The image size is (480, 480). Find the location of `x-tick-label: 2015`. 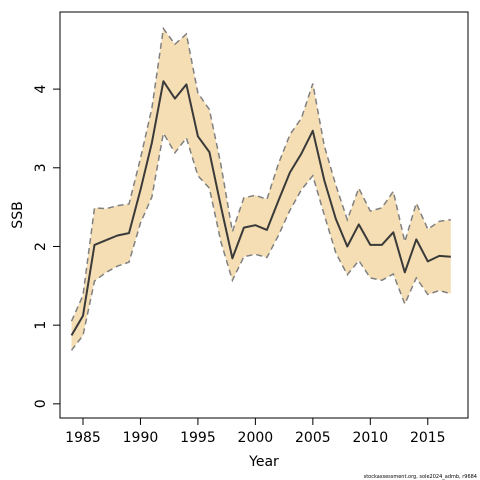

x-tick-label: 2015 is located at coordinates (428, 438).